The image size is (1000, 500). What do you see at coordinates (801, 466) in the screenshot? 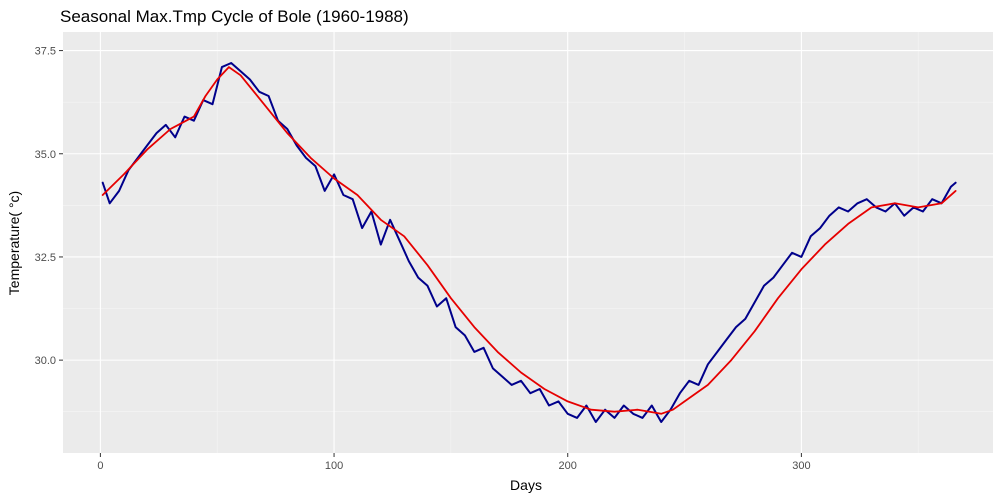
I see `x-tick-label: 300` at bounding box center [801, 466].